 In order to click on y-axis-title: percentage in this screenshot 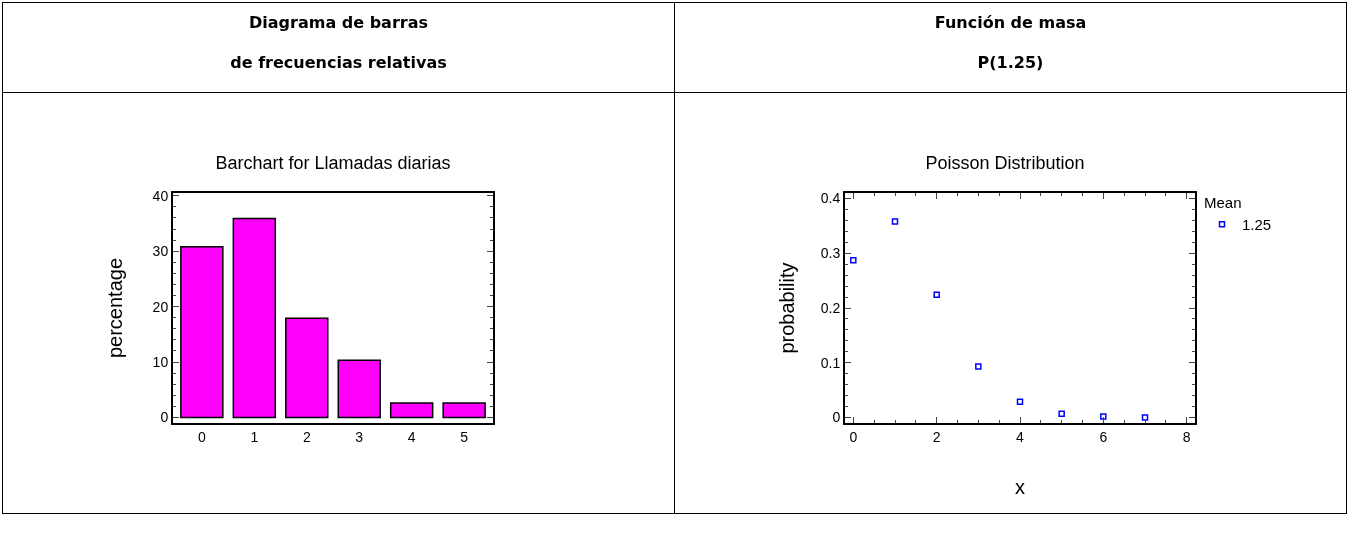, I will do `click(115, 308)`.